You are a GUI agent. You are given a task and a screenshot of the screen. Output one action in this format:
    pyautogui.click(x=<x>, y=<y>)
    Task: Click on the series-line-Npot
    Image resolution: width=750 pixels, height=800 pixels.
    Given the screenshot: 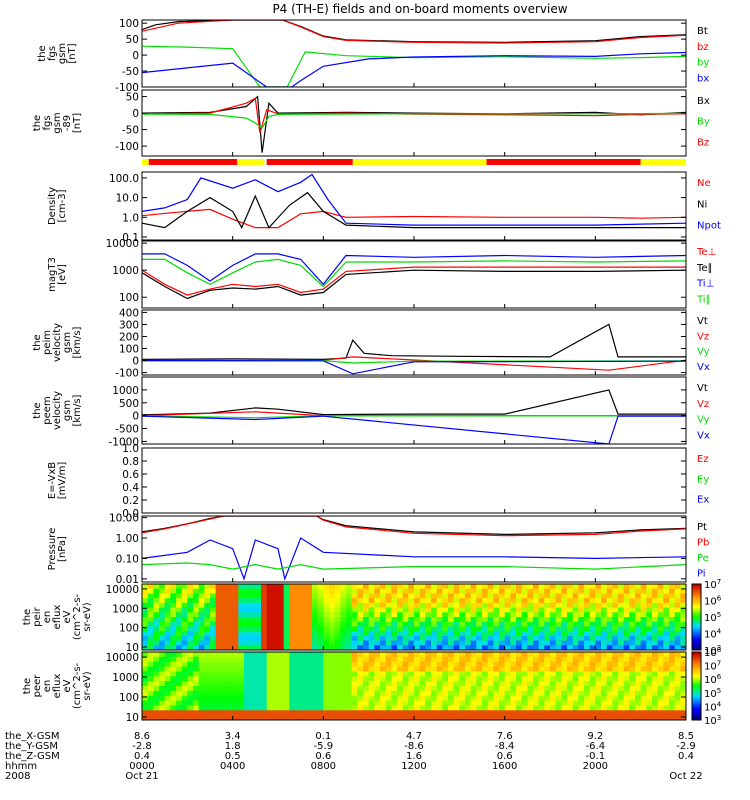 What is the action you would take?
    pyautogui.click(x=414, y=199)
    